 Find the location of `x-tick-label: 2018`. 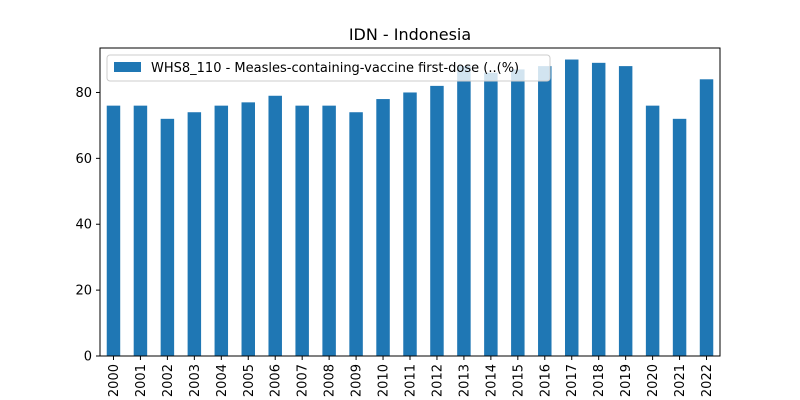

x-tick-label: 2018 is located at coordinates (599, 380).